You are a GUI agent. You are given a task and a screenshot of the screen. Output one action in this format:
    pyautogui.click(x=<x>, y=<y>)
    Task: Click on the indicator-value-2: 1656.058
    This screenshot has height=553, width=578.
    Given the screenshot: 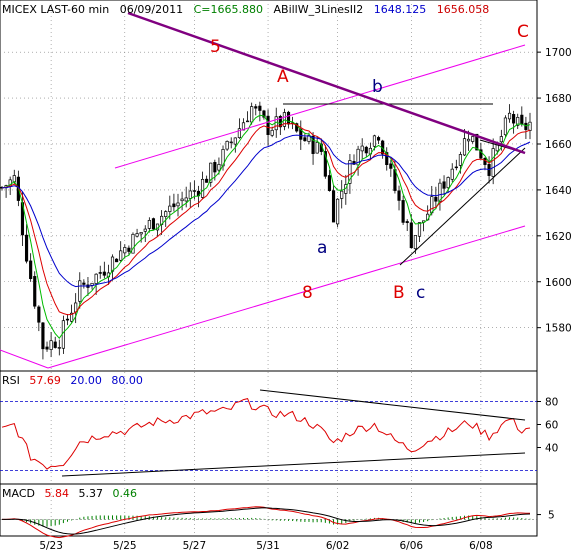 What is the action you would take?
    pyautogui.click(x=463, y=9)
    